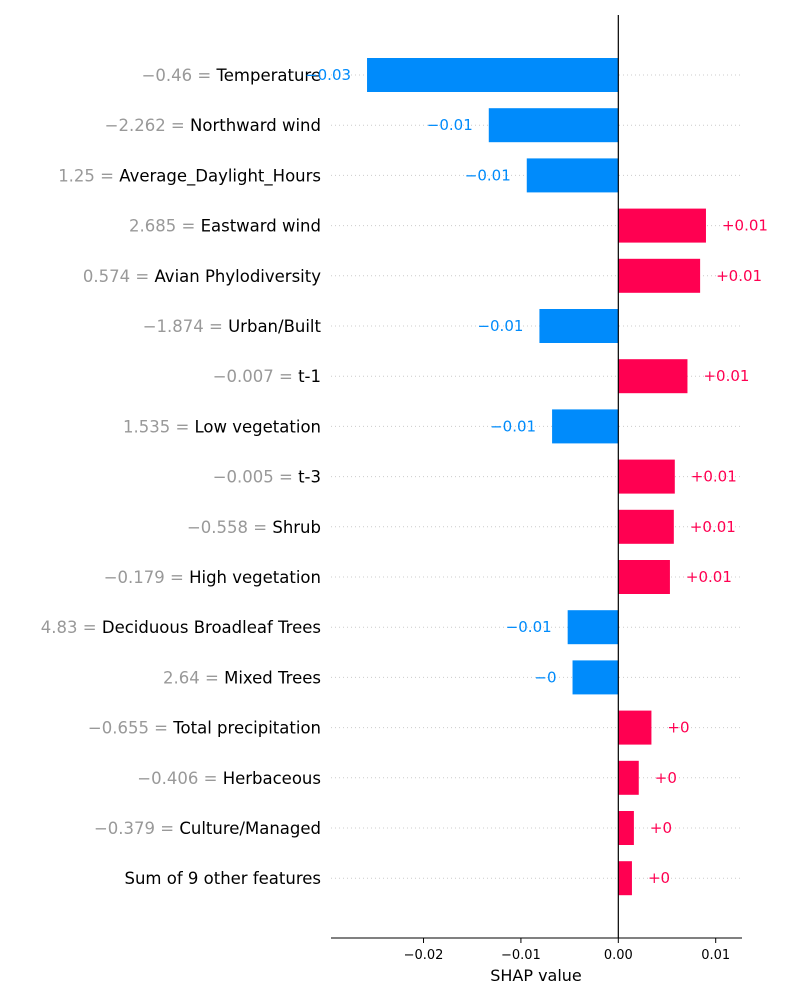 The image size is (800, 1000). Describe the element at coordinates (71, 627) in the screenshot. I see `feature-value: 4.83 =` at that location.